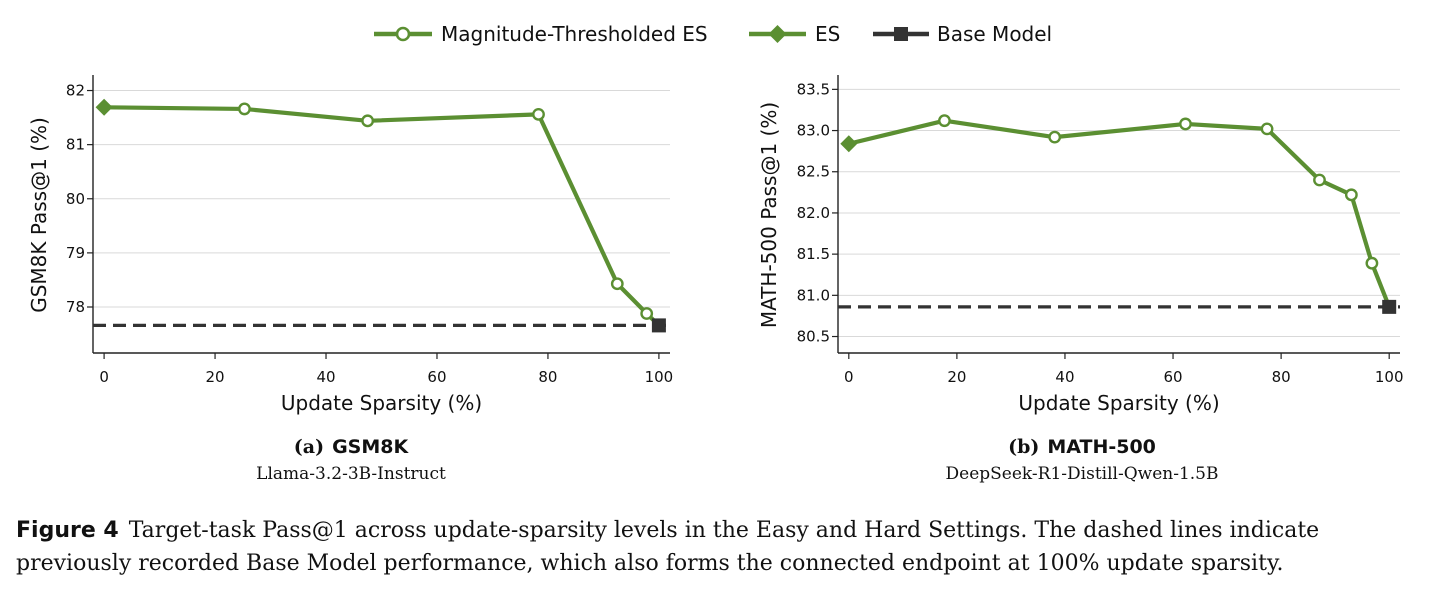  What do you see at coordinates (794, 34) in the screenshot?
I see `legend-item-2: ES` at bounding box center [794, 34].